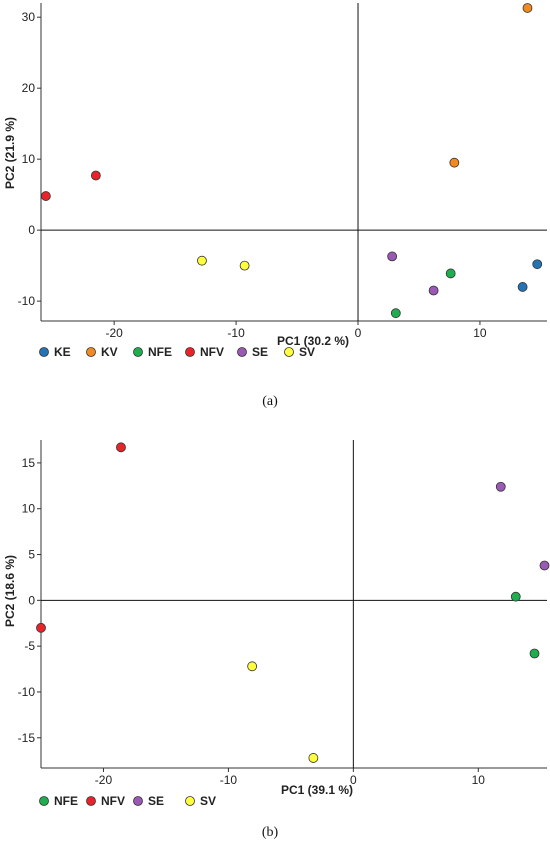 The height and width of the screenshot is (843, 550). I want to click on y-tick-label: 15, so click(29, 463).